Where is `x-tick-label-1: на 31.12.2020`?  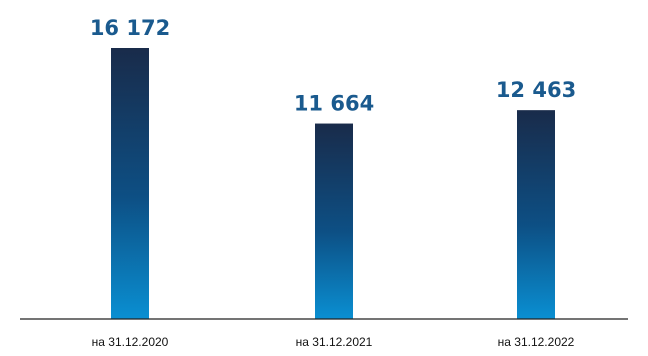 x-tick-label-1: на 31.12.2020 is located at coordinates (130, 342).